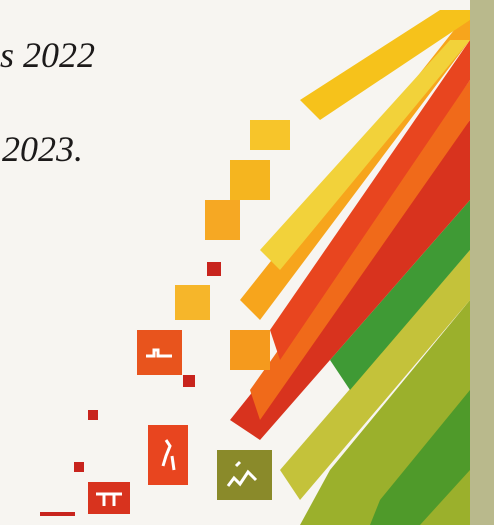  What do you see at coordinates (400, 295) in the screenshot?
I see `bar-green-mid` at bounding box center [400, 295].